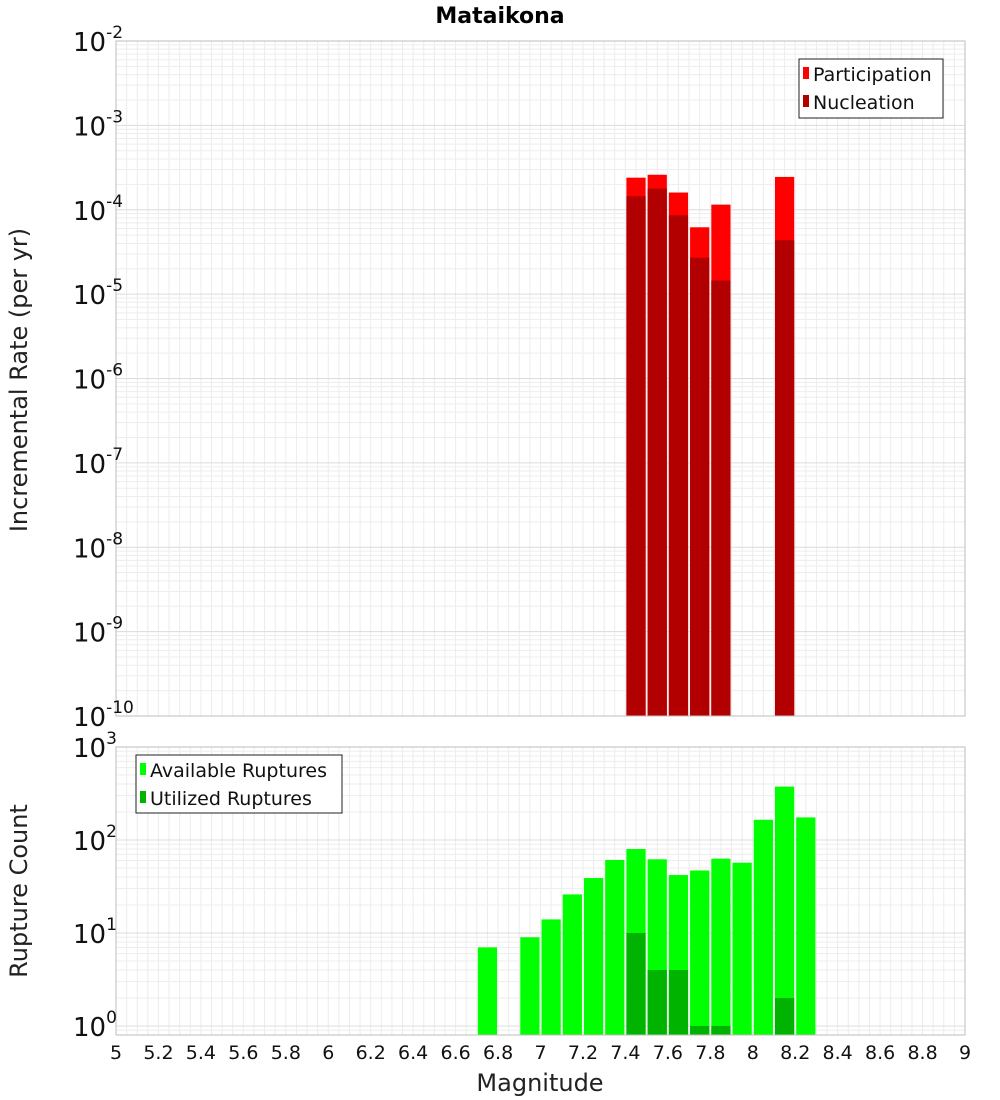 The image size is (1000, 1100). I want to click on x-tick-label: 8.8, so click(922, 1053).